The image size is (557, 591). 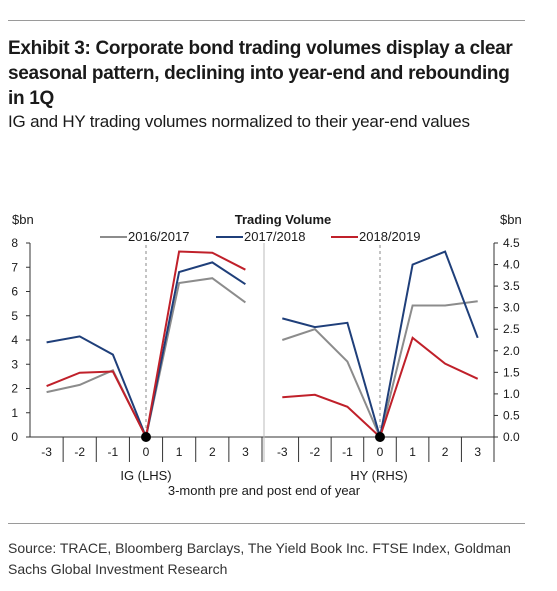 What do you see at coordinates (511, 394) in the screenshot?
I see `hy-y-tick-label-1-0: 1.0` at bounding box center [511, 394].